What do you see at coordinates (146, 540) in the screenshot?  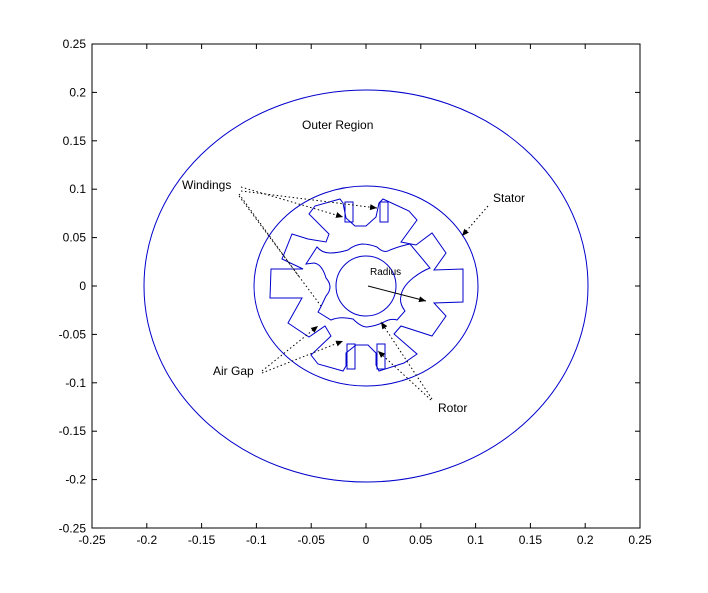 I see `x-tick-label: -0.2` at bounding box center [146, 540].